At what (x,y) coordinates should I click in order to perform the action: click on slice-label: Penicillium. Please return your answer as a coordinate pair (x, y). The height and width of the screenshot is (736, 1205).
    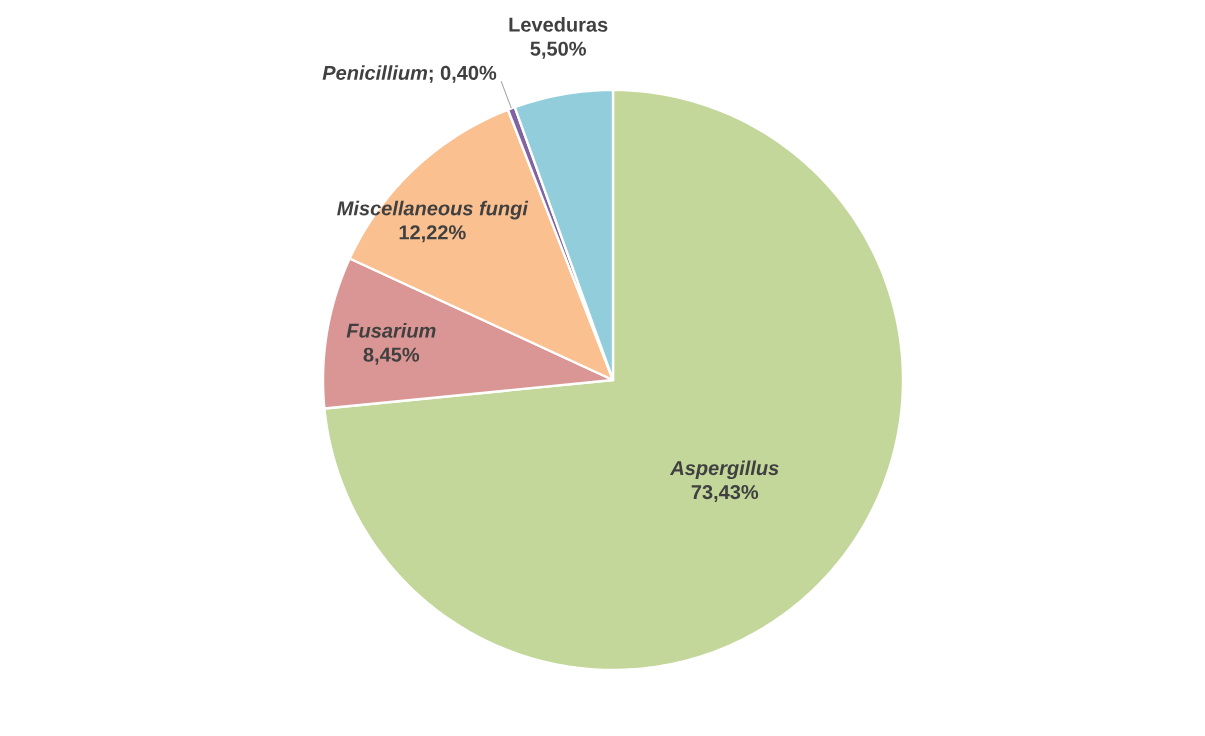
    Looking at the image, I should click on (375, 72).